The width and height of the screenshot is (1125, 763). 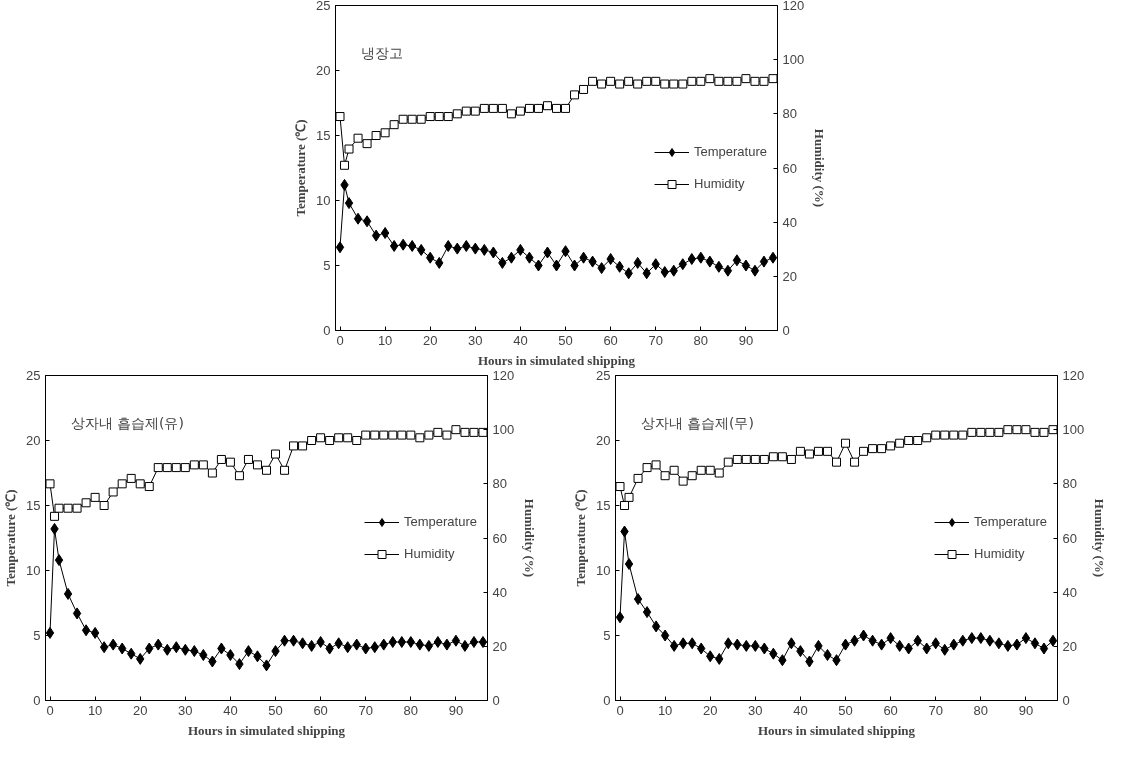 What do you see at coordinates (266, 730) in the screenshot?
I see `x-axis-title: Hours in simulated shipping` at bounding box center [266, 730].